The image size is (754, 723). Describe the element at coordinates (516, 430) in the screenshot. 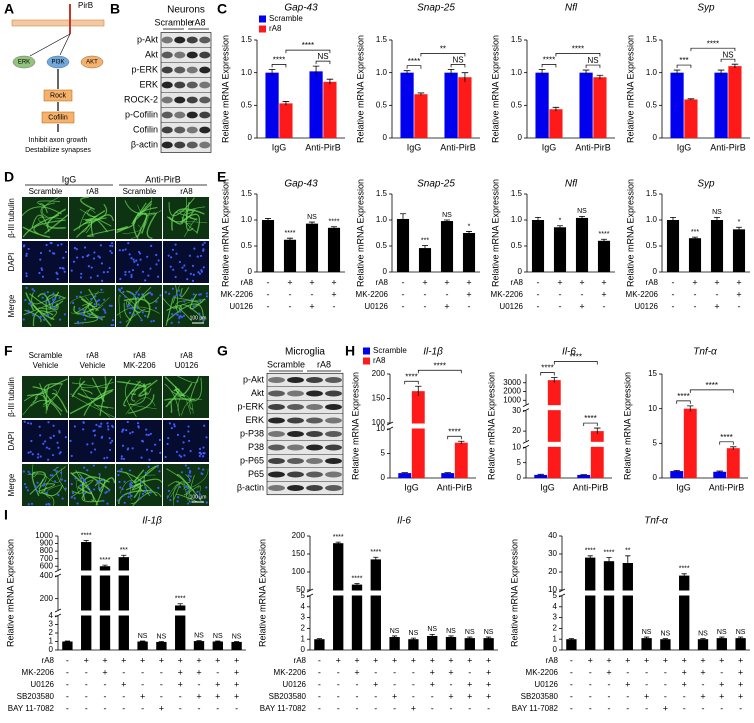

I see `y-tick-label: 20` at that location.